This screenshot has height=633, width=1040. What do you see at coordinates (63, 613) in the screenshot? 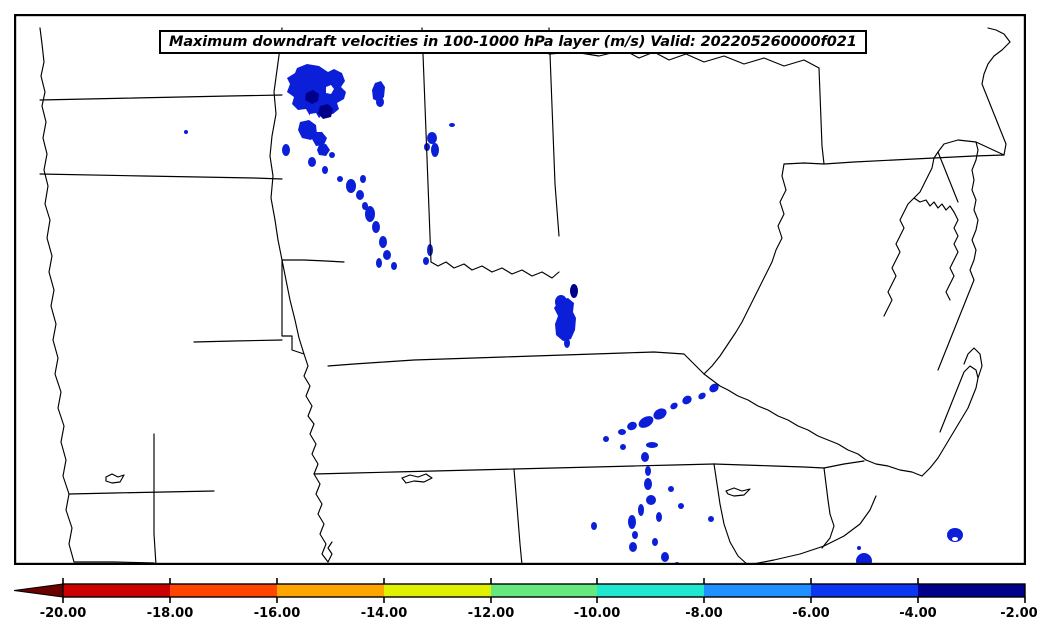
I see `colorbar-tick-label: -20.00` at bounding box center [63, 613].